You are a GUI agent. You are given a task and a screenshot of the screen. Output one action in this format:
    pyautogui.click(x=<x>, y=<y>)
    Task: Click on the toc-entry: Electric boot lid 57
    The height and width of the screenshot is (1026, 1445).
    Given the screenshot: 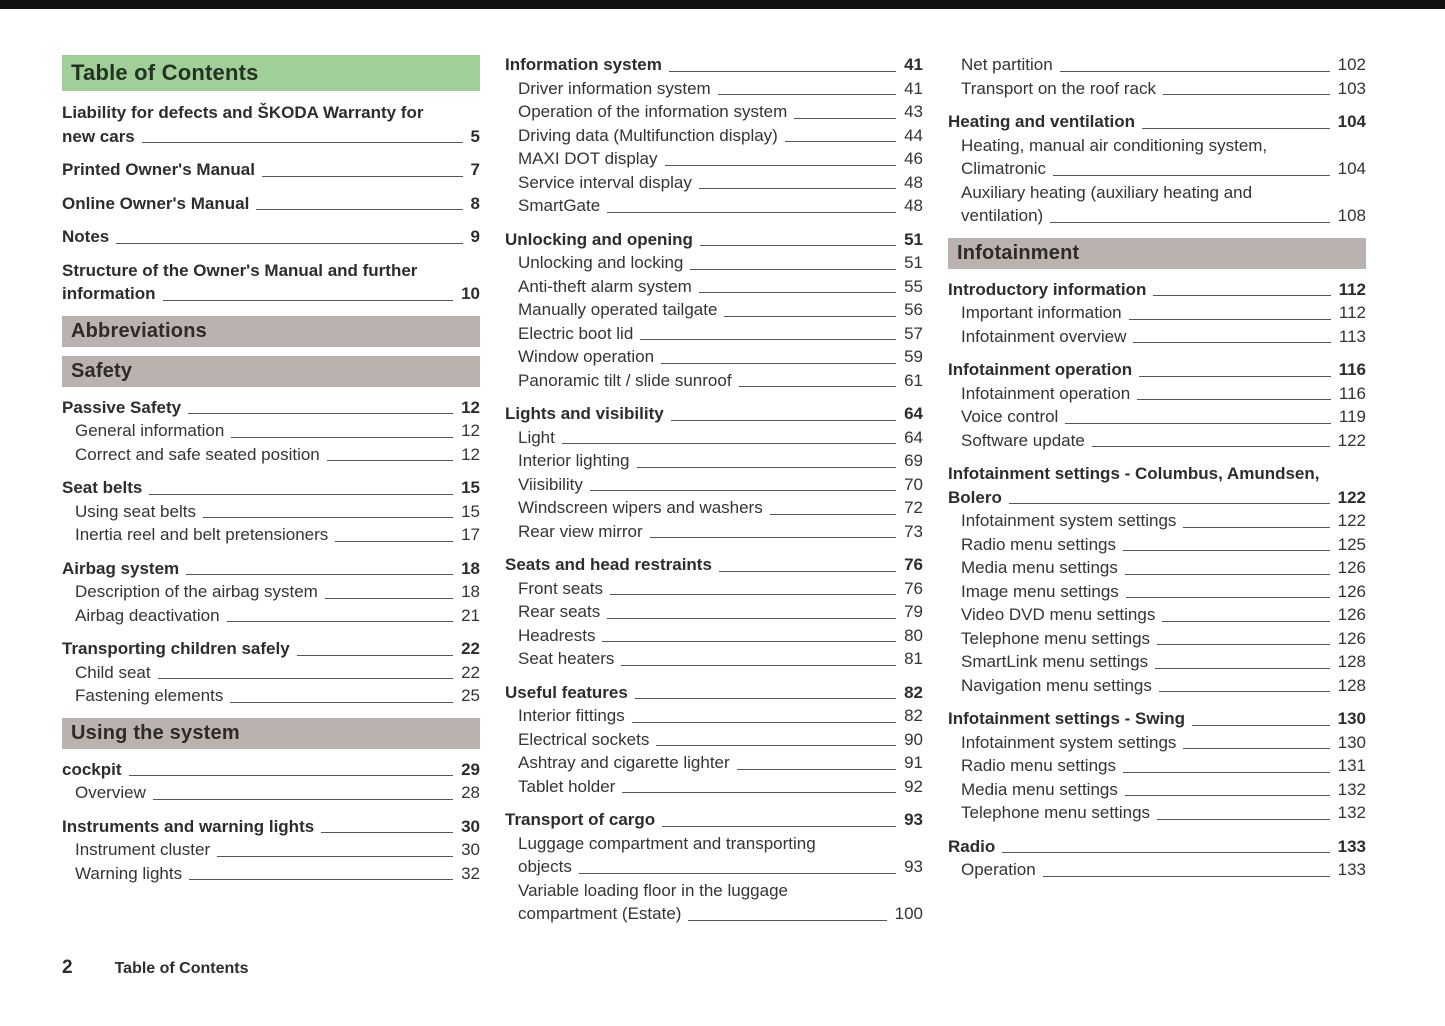 What is the action you would take?
    pyautogui.click(x=714, y=334)
    